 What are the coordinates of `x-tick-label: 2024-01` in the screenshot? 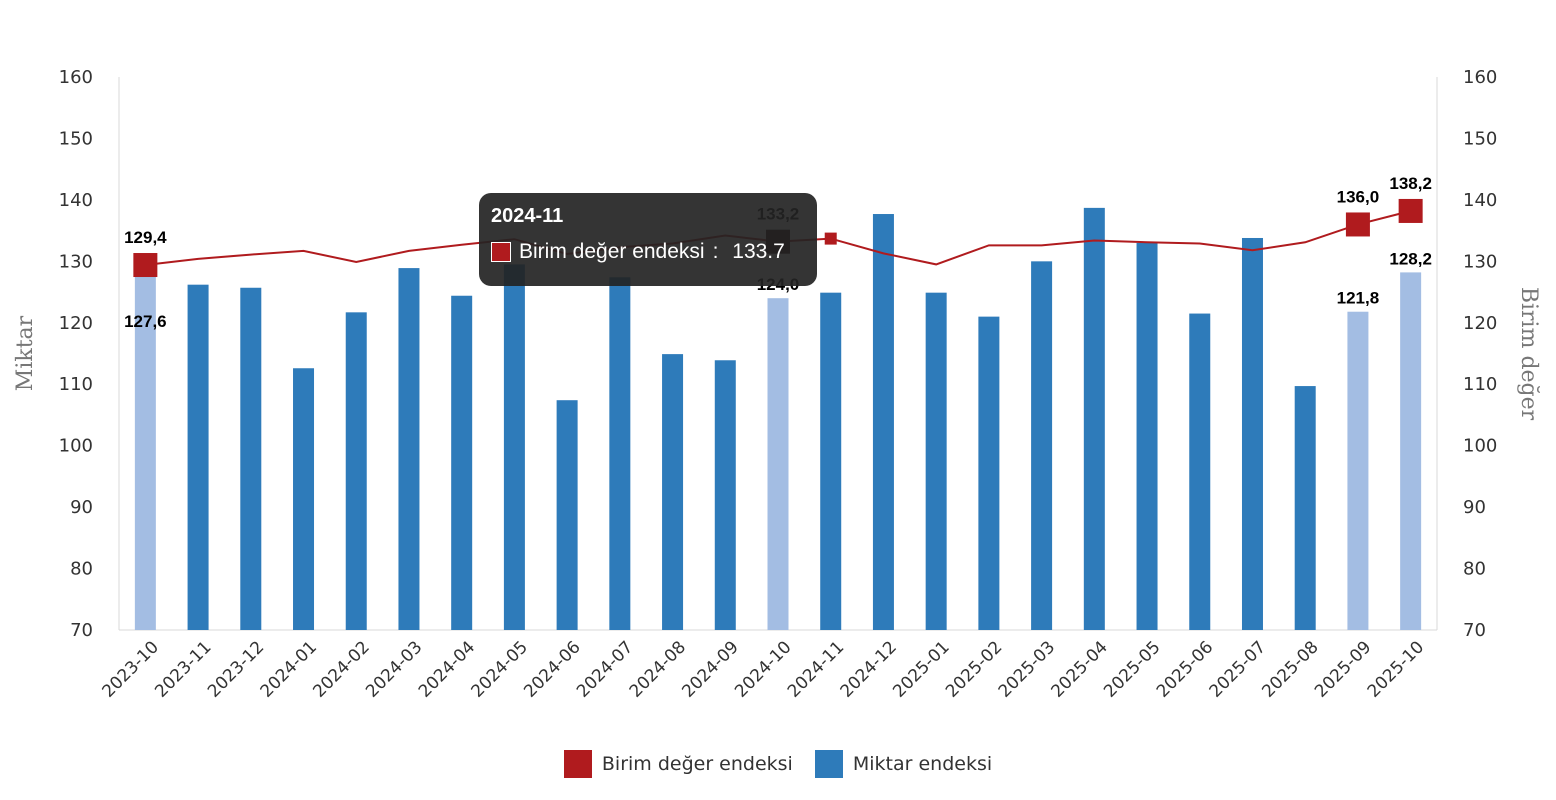 It's located at (289, 669).